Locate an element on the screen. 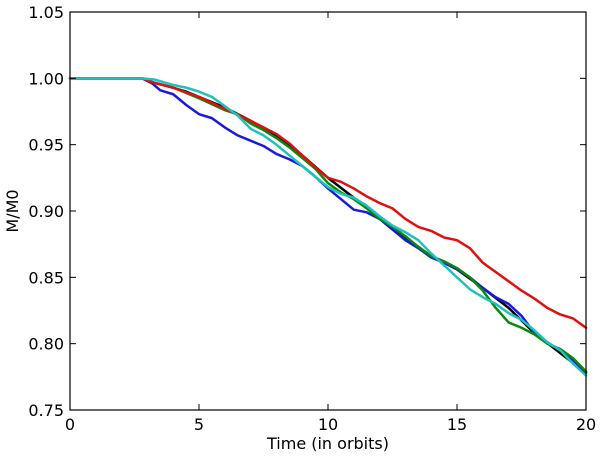  y-tick-label: 0.95 is located at coordinates (46, 145).